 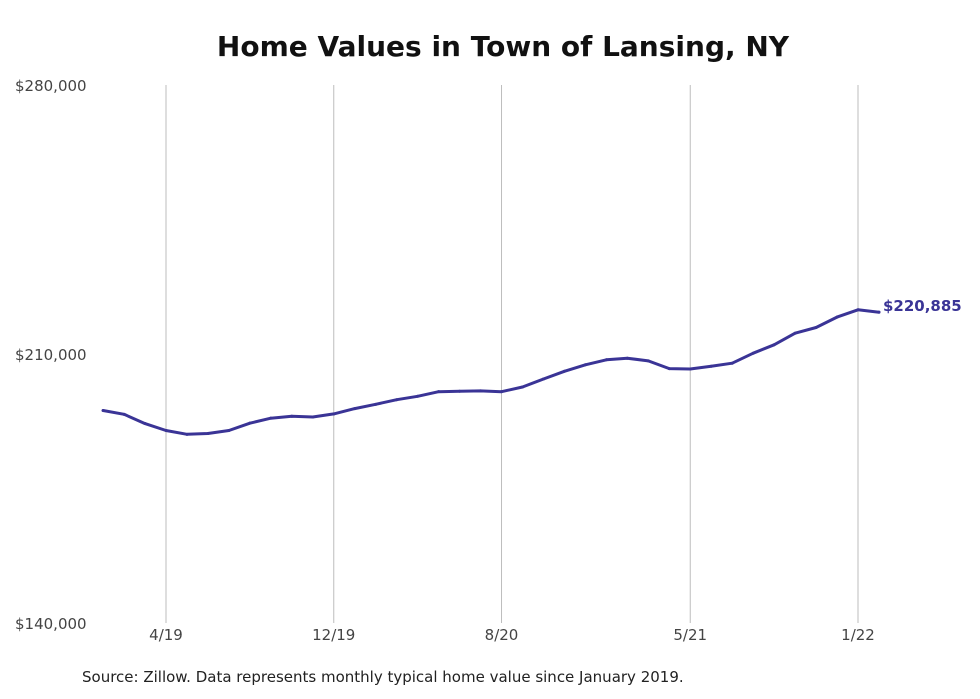 I want to click on y-tick-label: $210,000, so click(x=51, y=355).